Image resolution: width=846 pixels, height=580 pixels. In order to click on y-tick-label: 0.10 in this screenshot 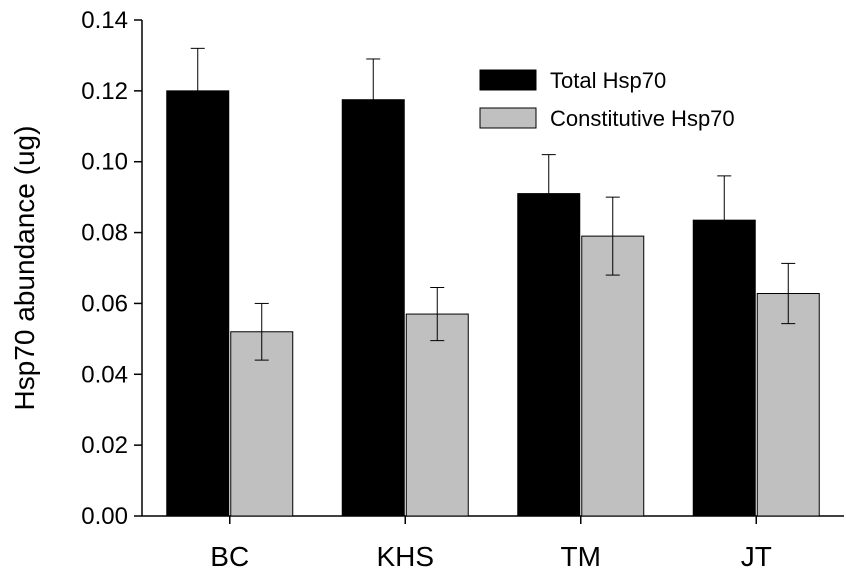, I will do `click(104, 162)`.